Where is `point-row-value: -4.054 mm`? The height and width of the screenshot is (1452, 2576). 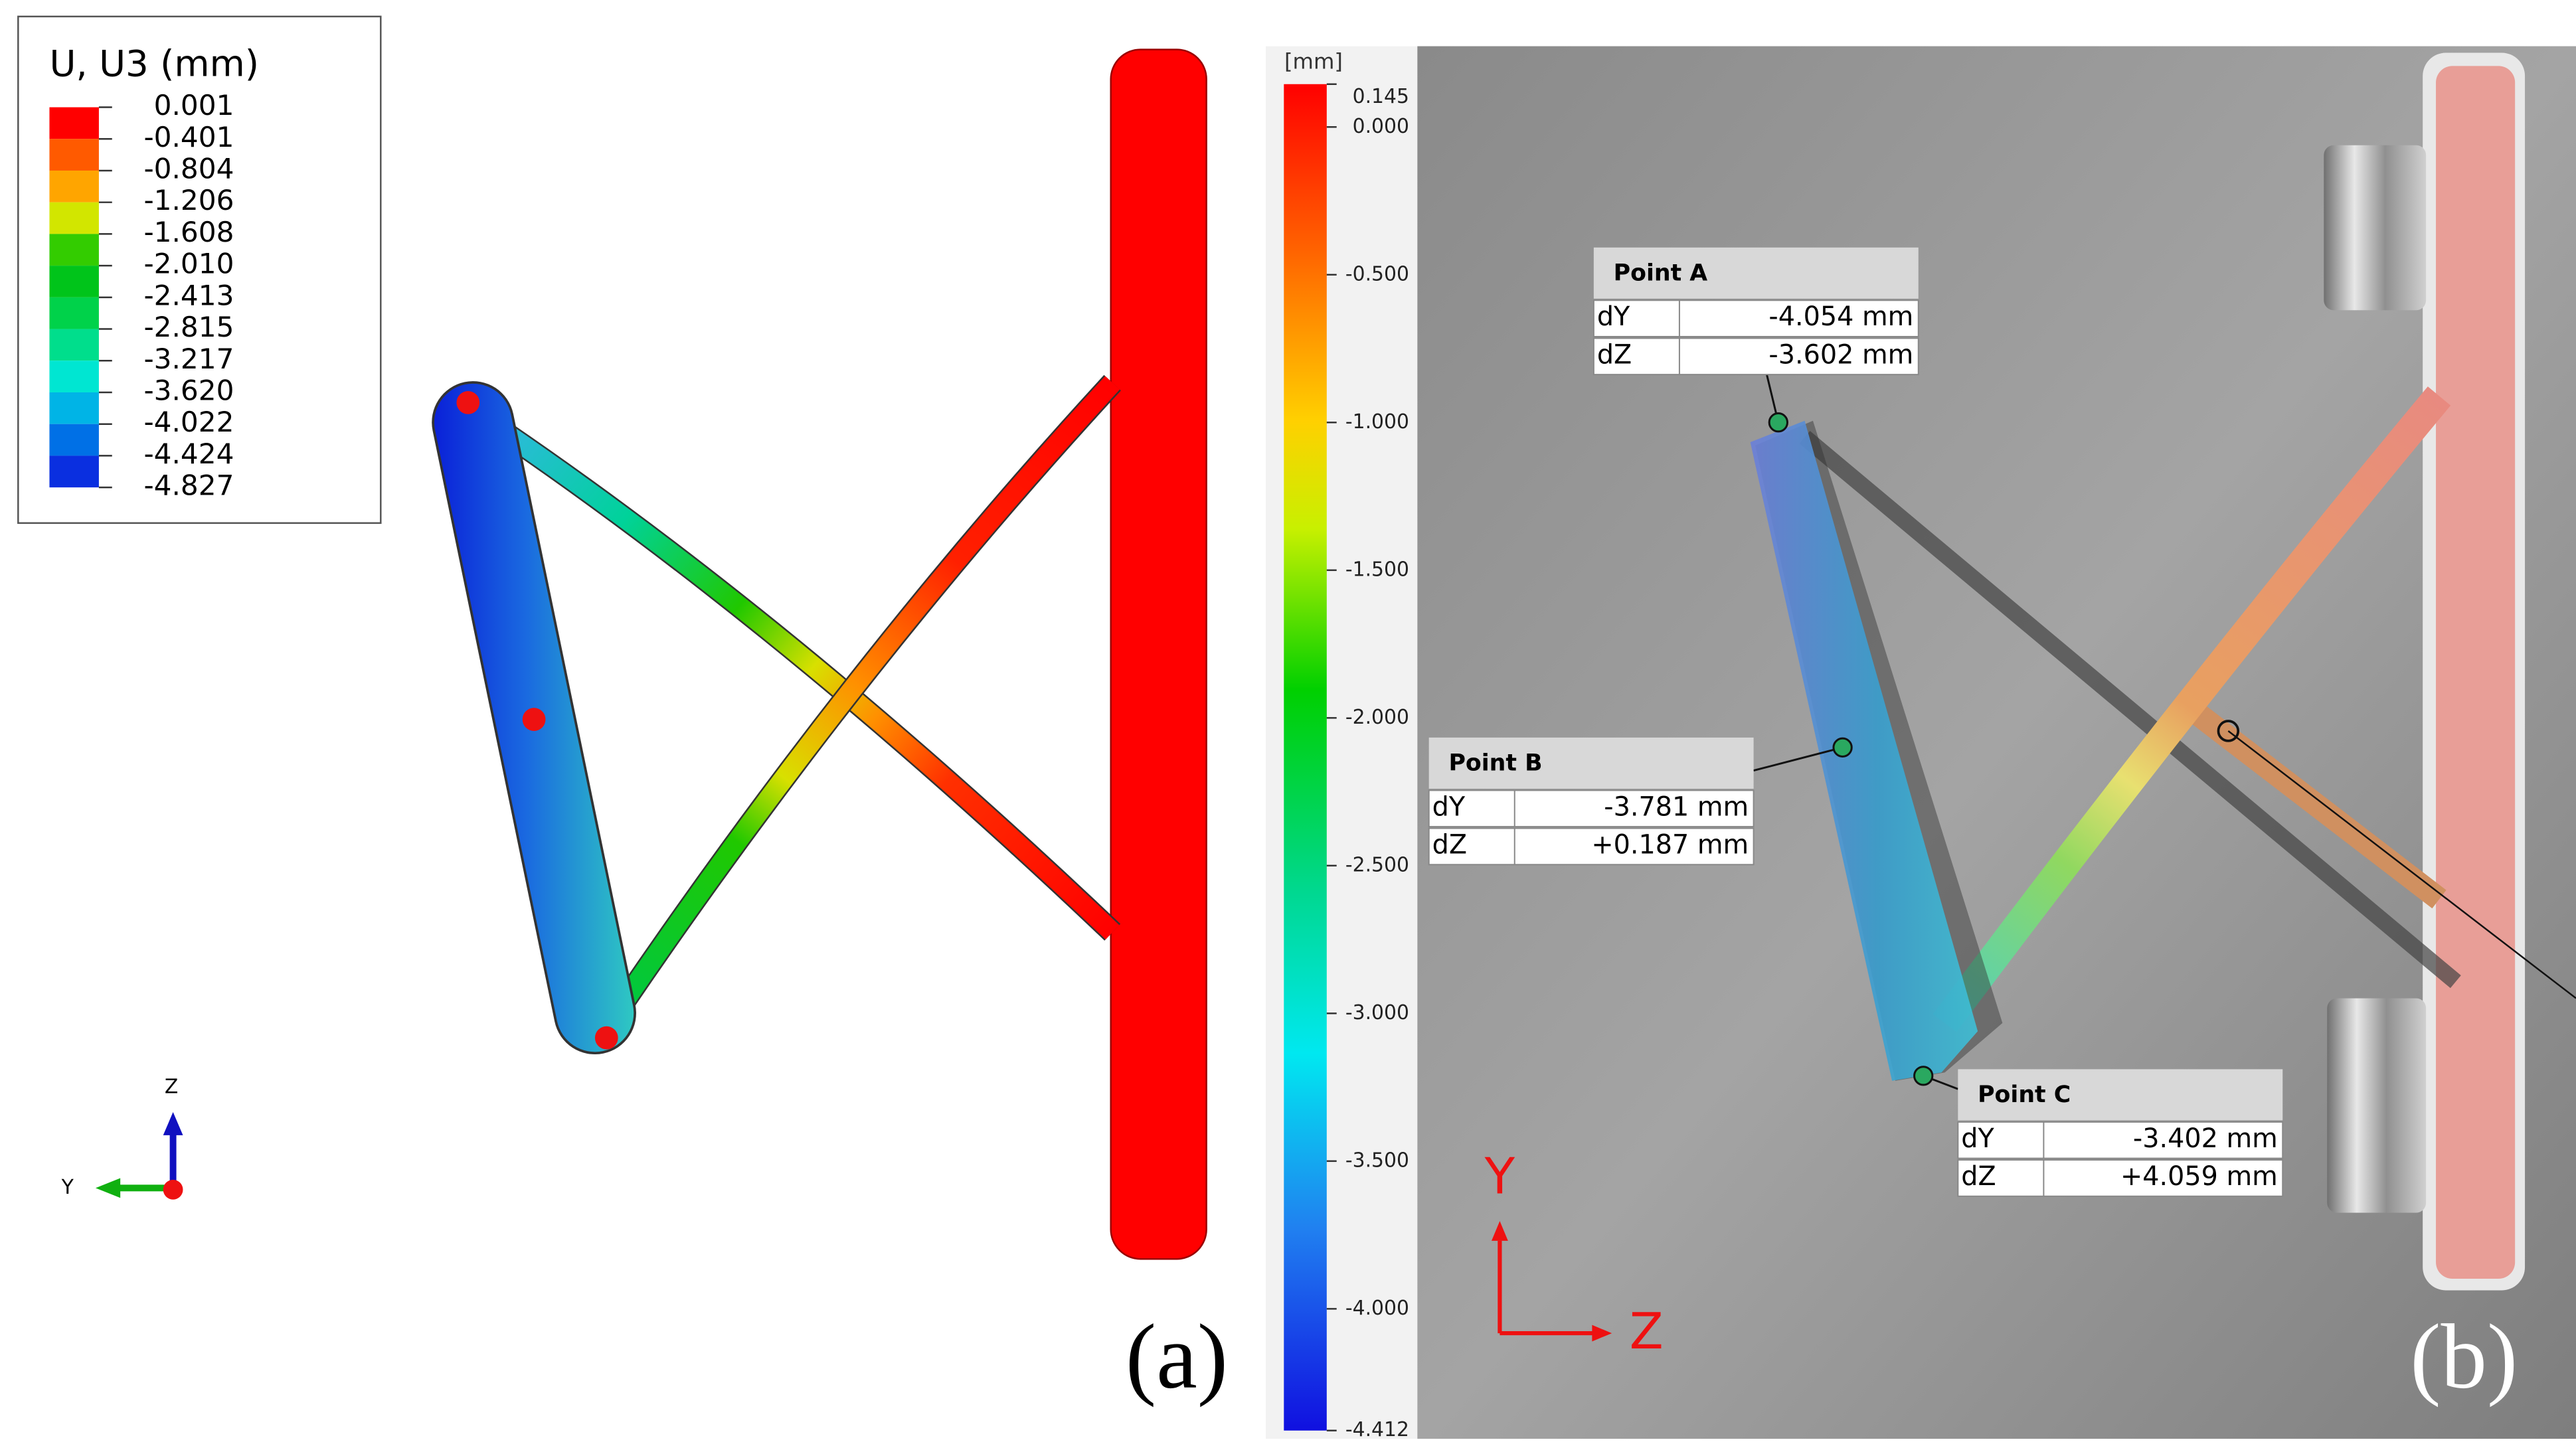
point-row-value: -4.054 mm is located at coordinates (1840, 317).